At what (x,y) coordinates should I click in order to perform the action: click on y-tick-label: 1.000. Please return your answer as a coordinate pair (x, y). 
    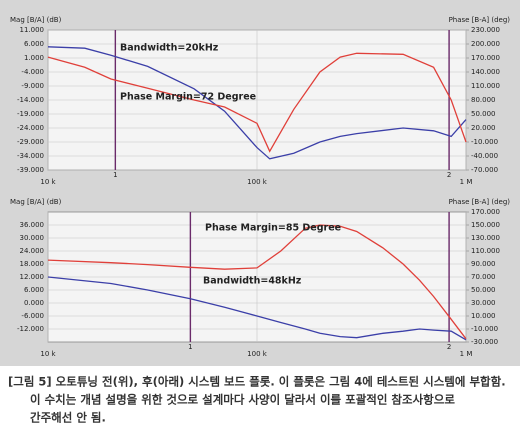
    Looking at the image, I should click on (34, 58).